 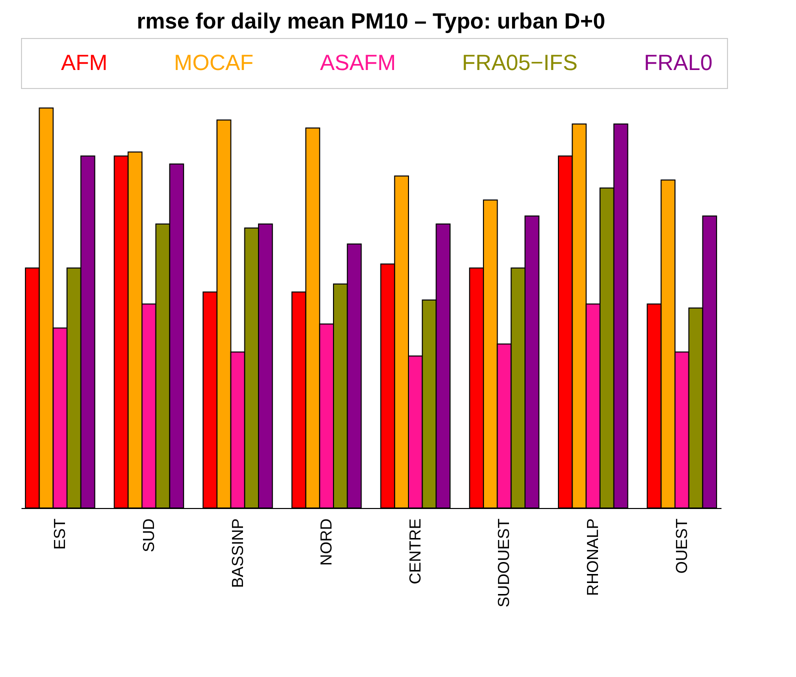 I want to click on x-tick-label: EST, so click(x=61, y=534).